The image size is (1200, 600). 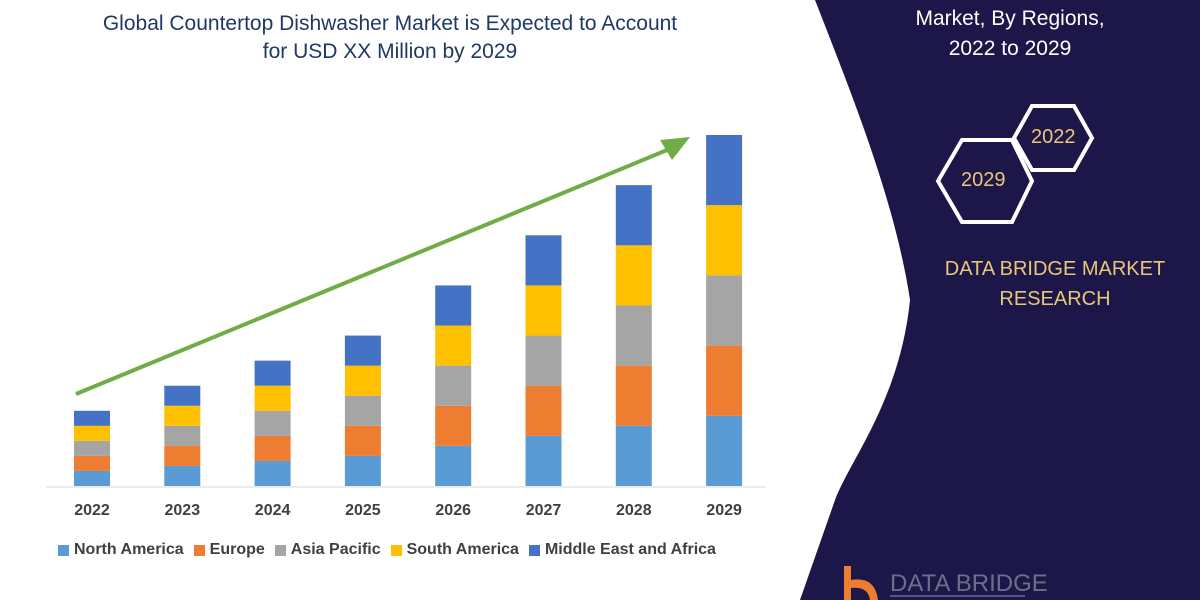 I want to click on x-tick-label: 2025, so click(x=363, y=510).